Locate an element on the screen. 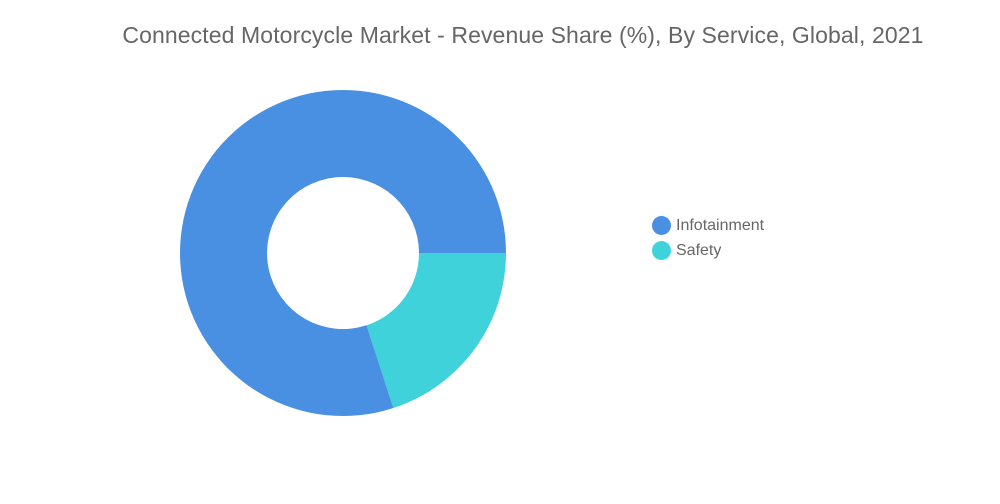 This screenshot has height=504, width=1000. legend-swatch-safety is located at coordinates (661, 250).